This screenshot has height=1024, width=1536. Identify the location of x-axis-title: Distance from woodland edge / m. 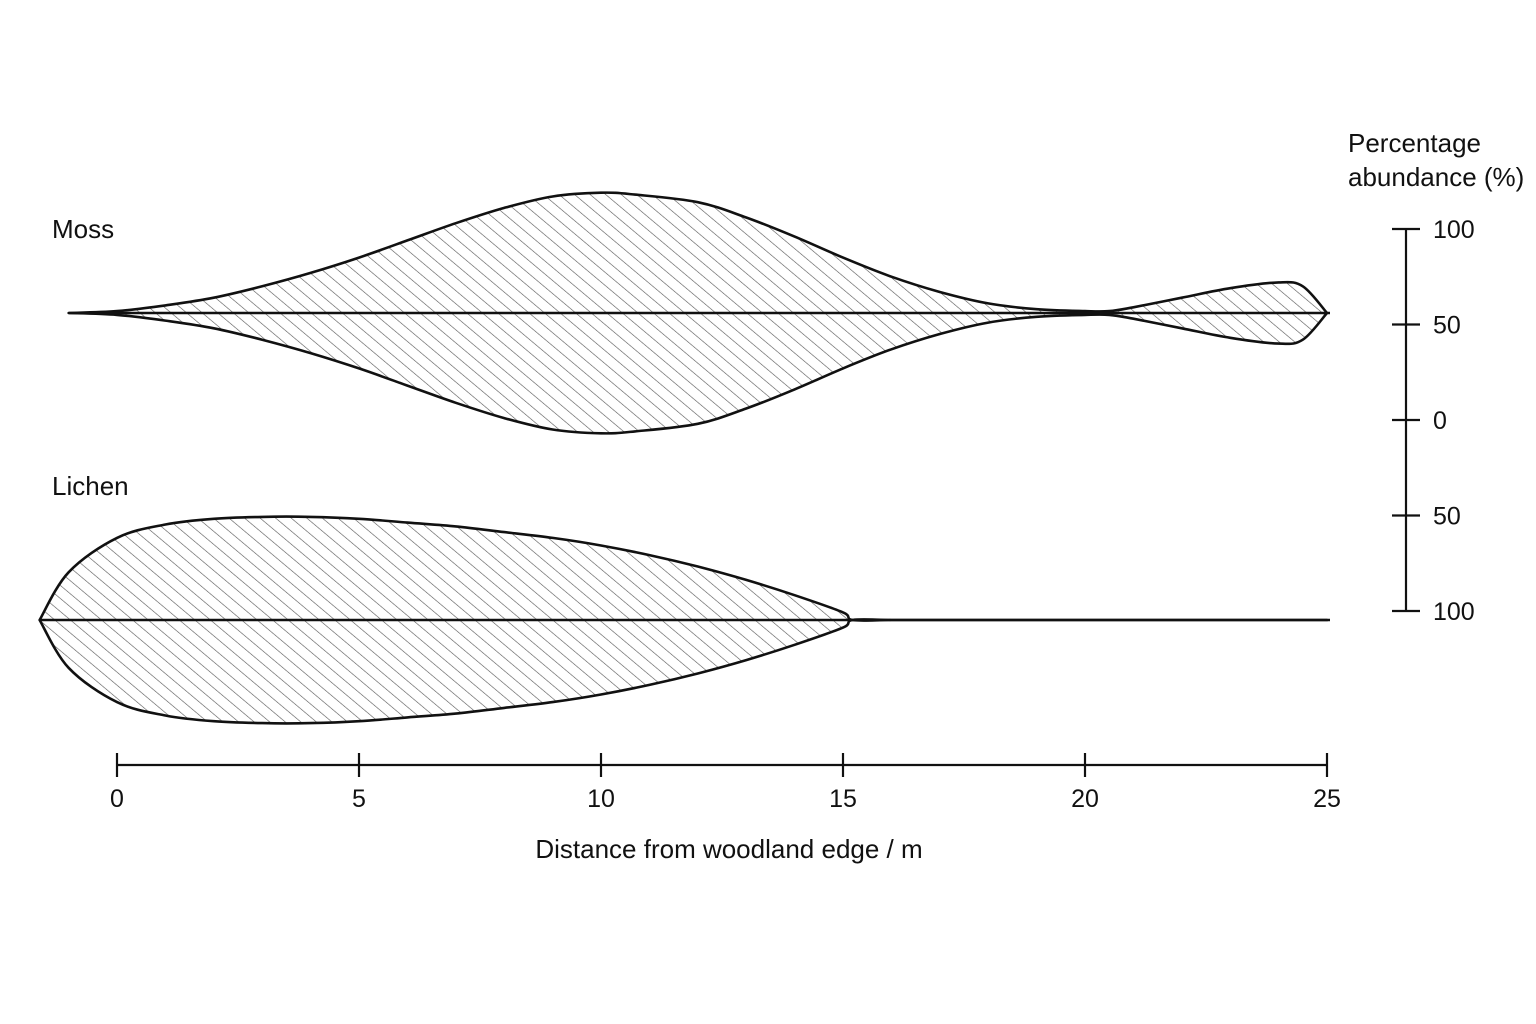
(728, 849).